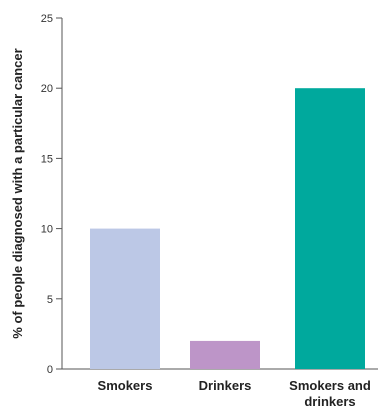  What do you see at coordinates (50, 370) in the screenshot?
I see `y-tick-label: 0` at bounding box center [50, 370].